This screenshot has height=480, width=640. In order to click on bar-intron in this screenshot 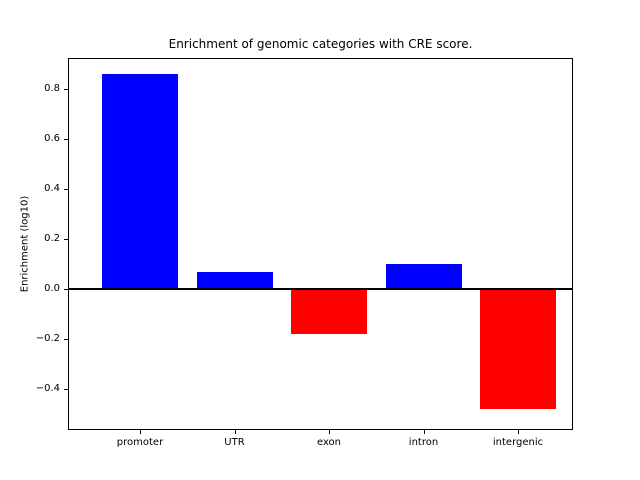, I will do `click(423, 276)`.